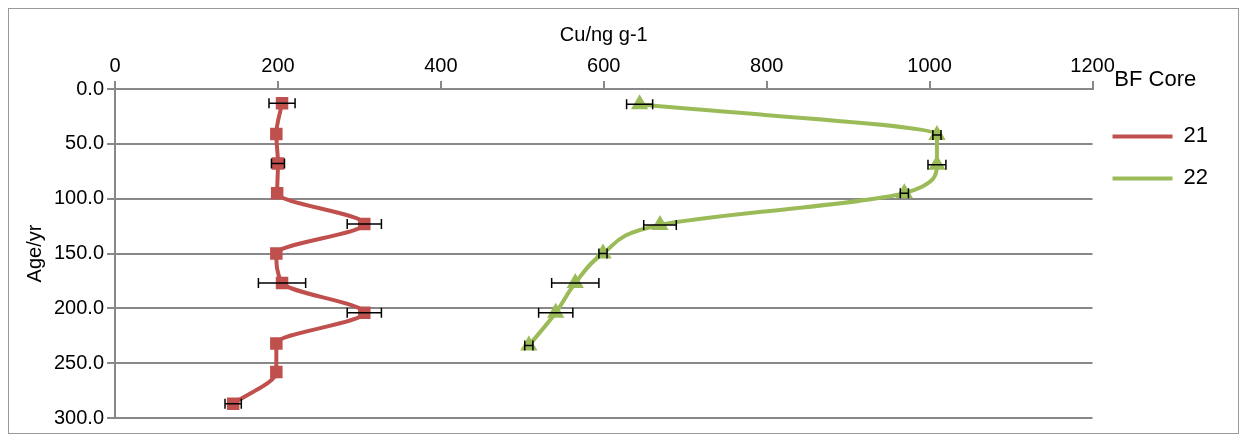  Describe the element at coordinates (79, 306) in the screenshot. I see `y-tick-label: 200.0` at that location.